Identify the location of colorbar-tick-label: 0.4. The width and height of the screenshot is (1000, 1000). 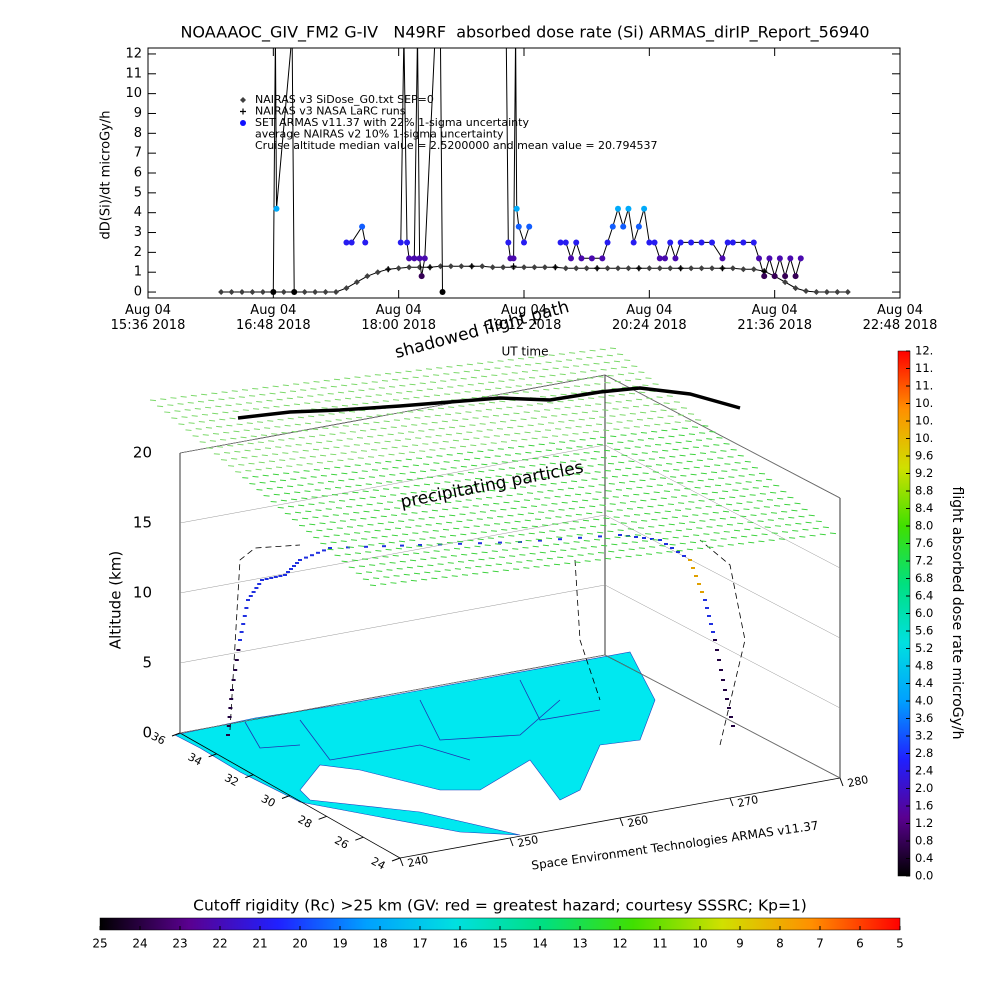
(924, 858).